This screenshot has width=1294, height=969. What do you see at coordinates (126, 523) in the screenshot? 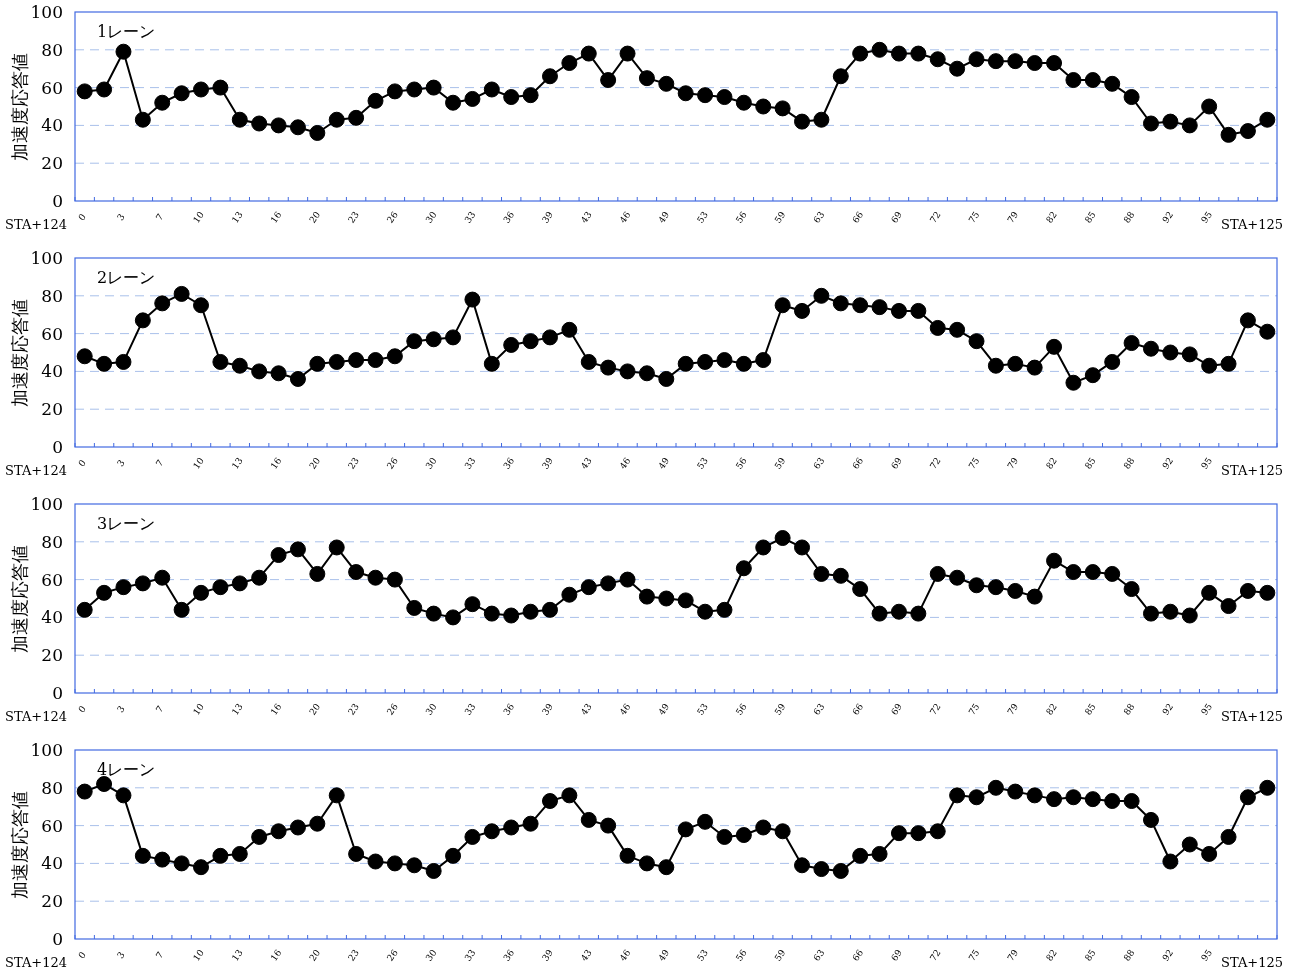
I see `text: 3レーン` at bounding box center [126, 523].